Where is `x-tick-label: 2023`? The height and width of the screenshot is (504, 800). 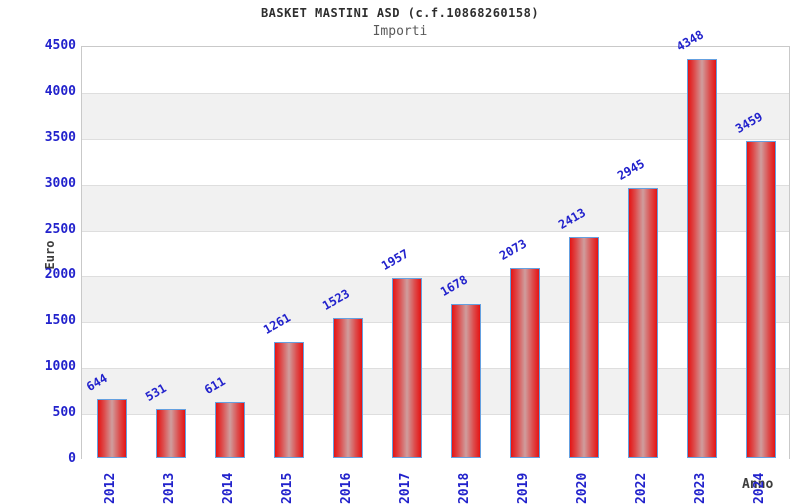
x-tick-label: 2023 is located at coordinates (701, 488).